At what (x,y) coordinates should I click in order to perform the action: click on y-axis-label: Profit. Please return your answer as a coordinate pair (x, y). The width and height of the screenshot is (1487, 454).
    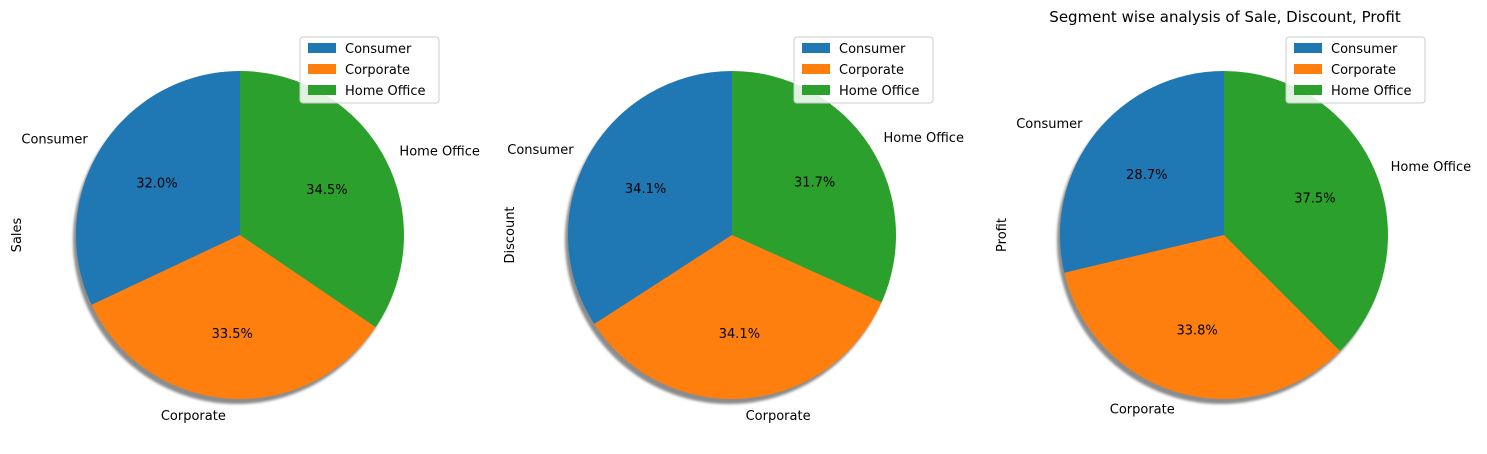
    Looking at the image, I should click on (1002, 235).